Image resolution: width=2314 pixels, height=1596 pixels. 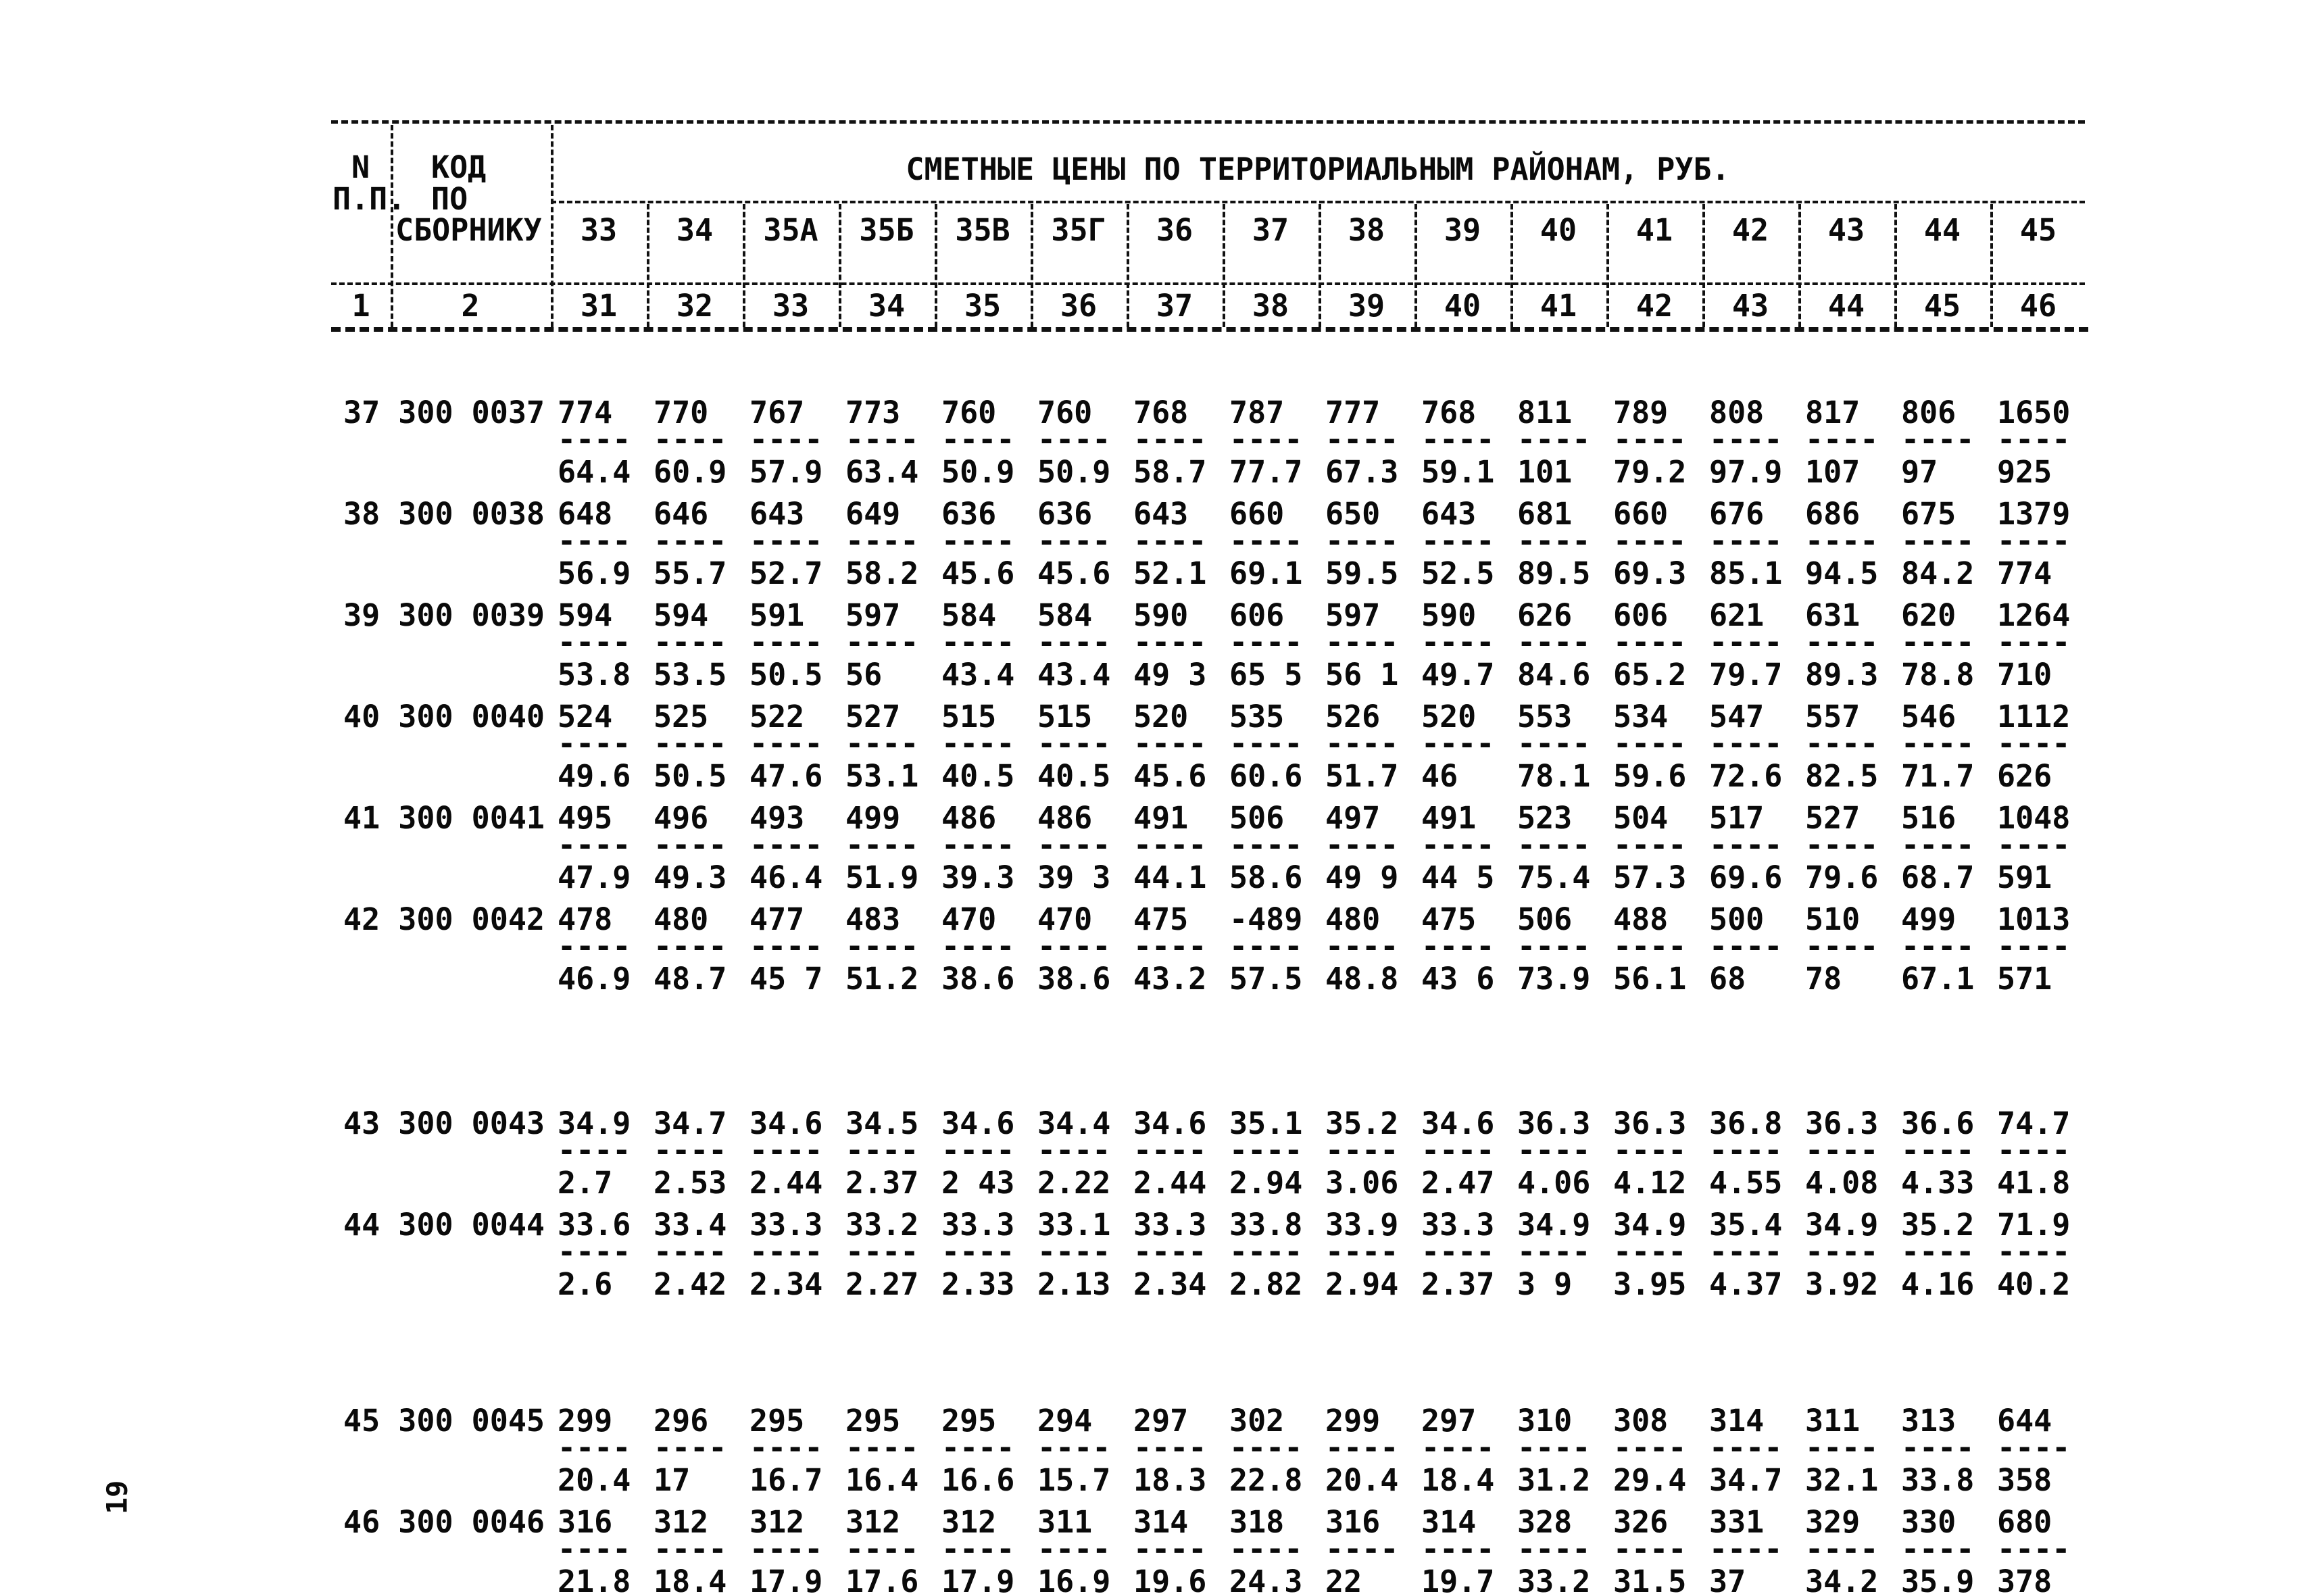 What do you see at coordinates (1757, 1552) in the screenshot?
I see `price-fraction-cell: 331 ---- 37` at bounding box center [1757, 1552].